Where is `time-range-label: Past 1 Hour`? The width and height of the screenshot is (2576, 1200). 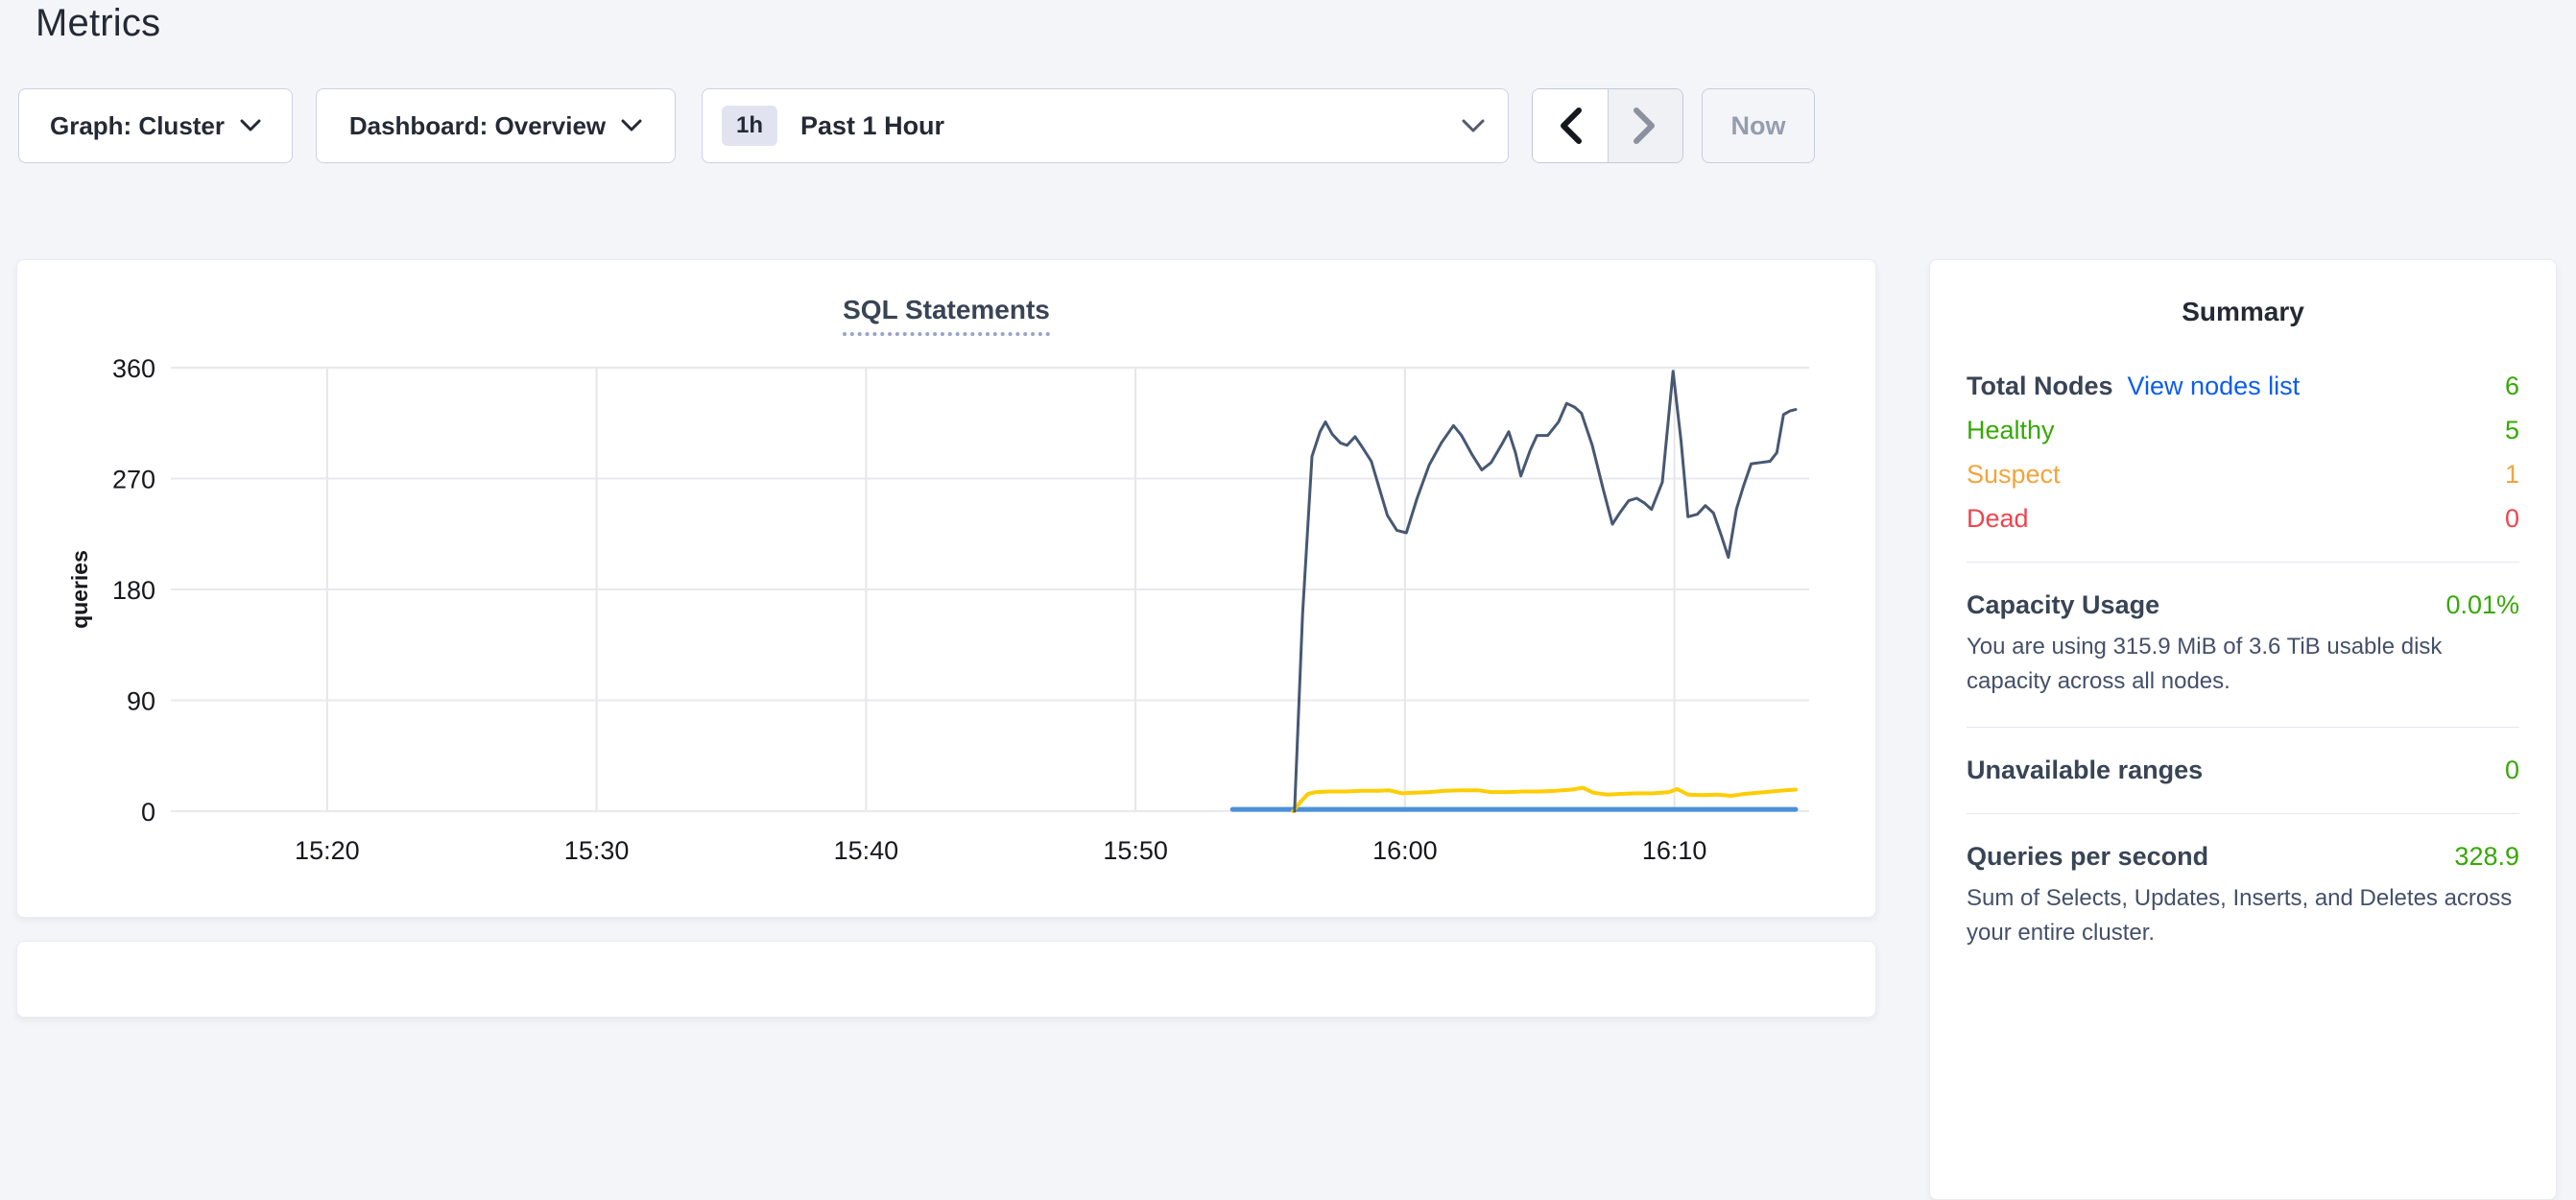
time-range-label: Past 1 Hour is located at coordinates (872, 125).